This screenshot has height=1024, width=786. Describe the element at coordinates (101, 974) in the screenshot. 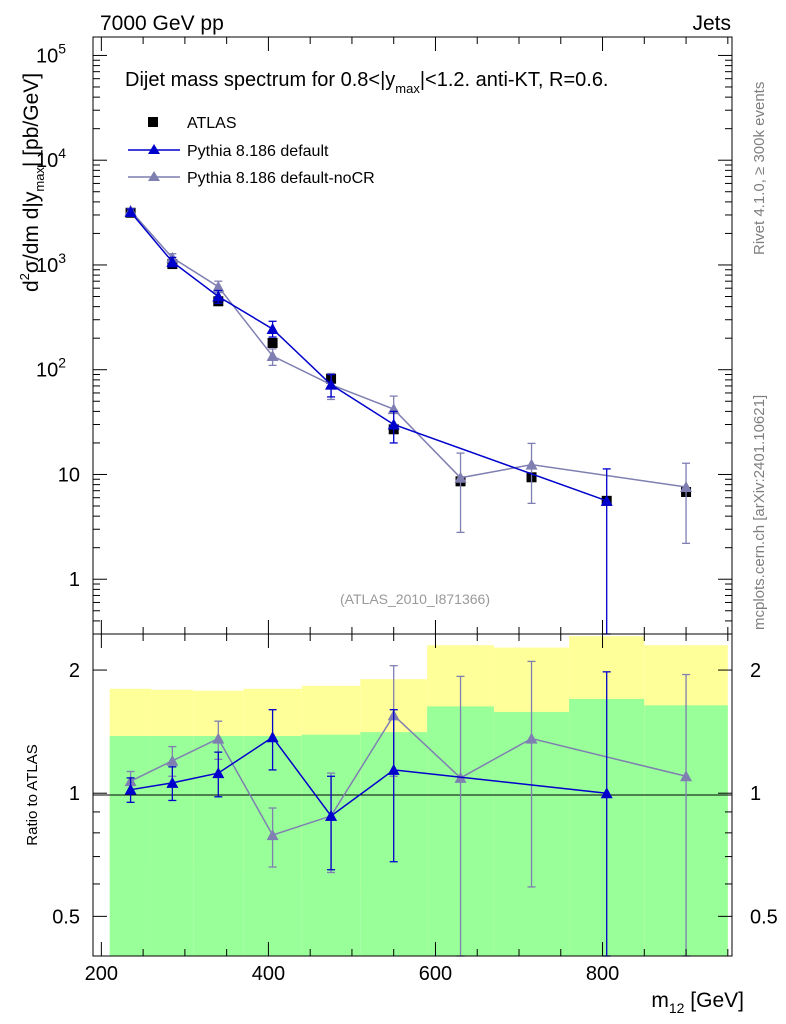

I see `x-tick-label: 200` at that location.